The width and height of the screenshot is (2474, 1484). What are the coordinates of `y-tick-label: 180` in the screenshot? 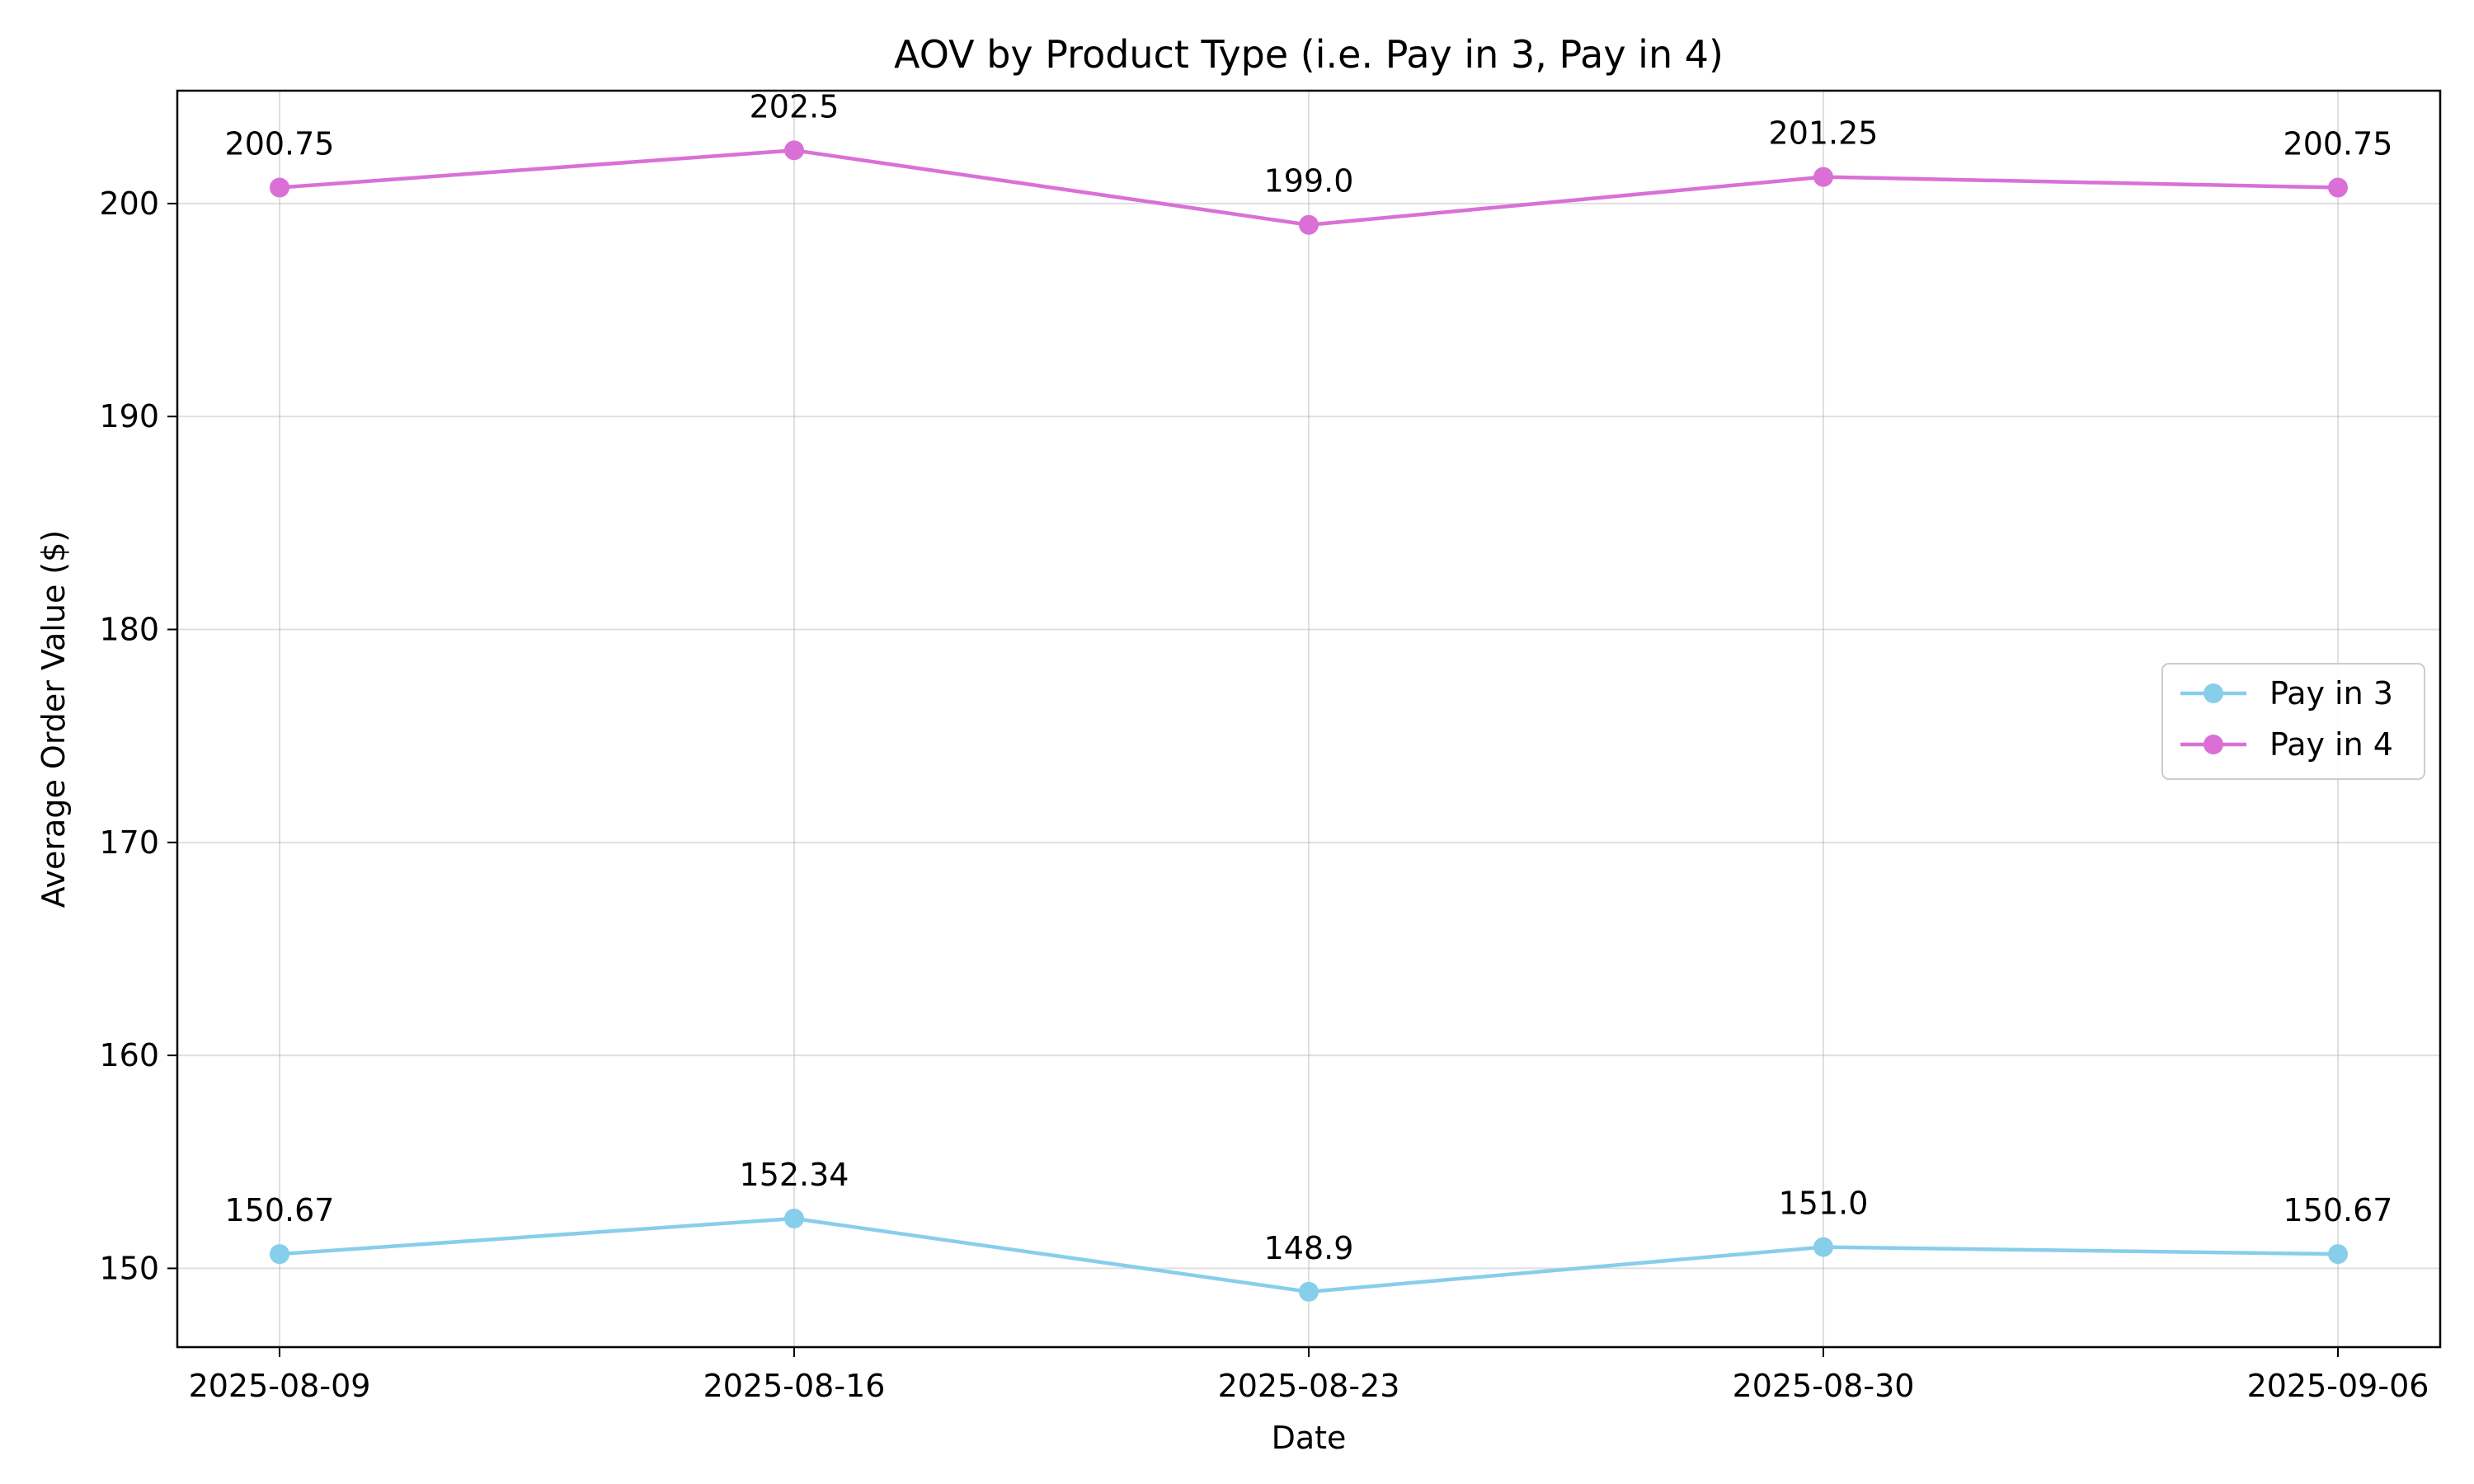 It's located at (129, 630).